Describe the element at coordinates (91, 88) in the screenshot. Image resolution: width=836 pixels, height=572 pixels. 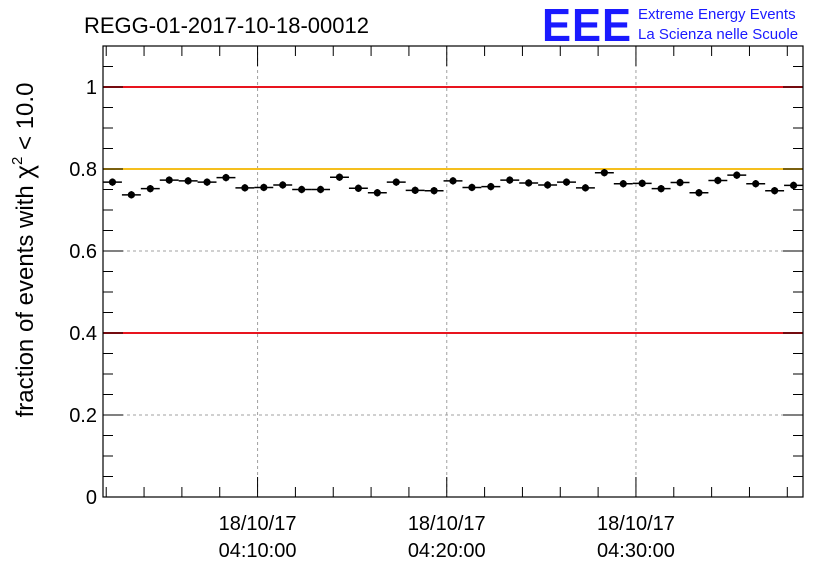
I see `y-tick-label: 1` at that location.